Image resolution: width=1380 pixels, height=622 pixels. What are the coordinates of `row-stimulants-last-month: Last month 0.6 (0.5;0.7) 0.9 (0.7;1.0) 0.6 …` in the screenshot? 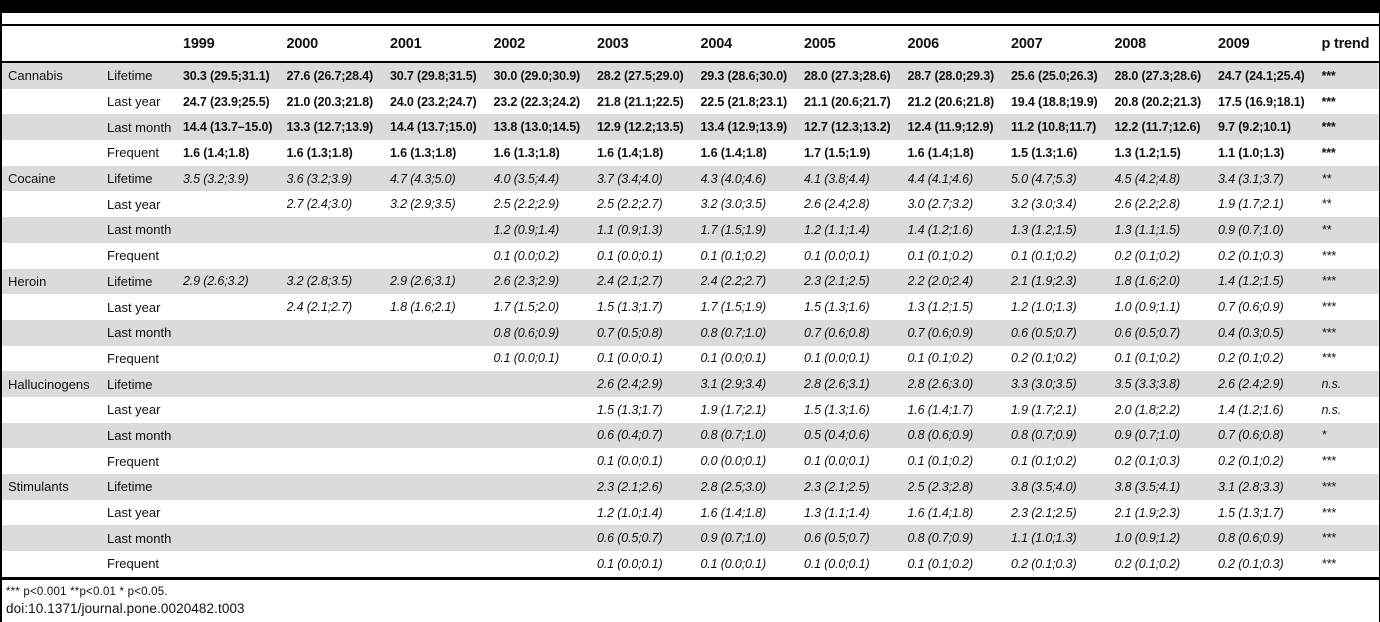 It's located at (690, 538).